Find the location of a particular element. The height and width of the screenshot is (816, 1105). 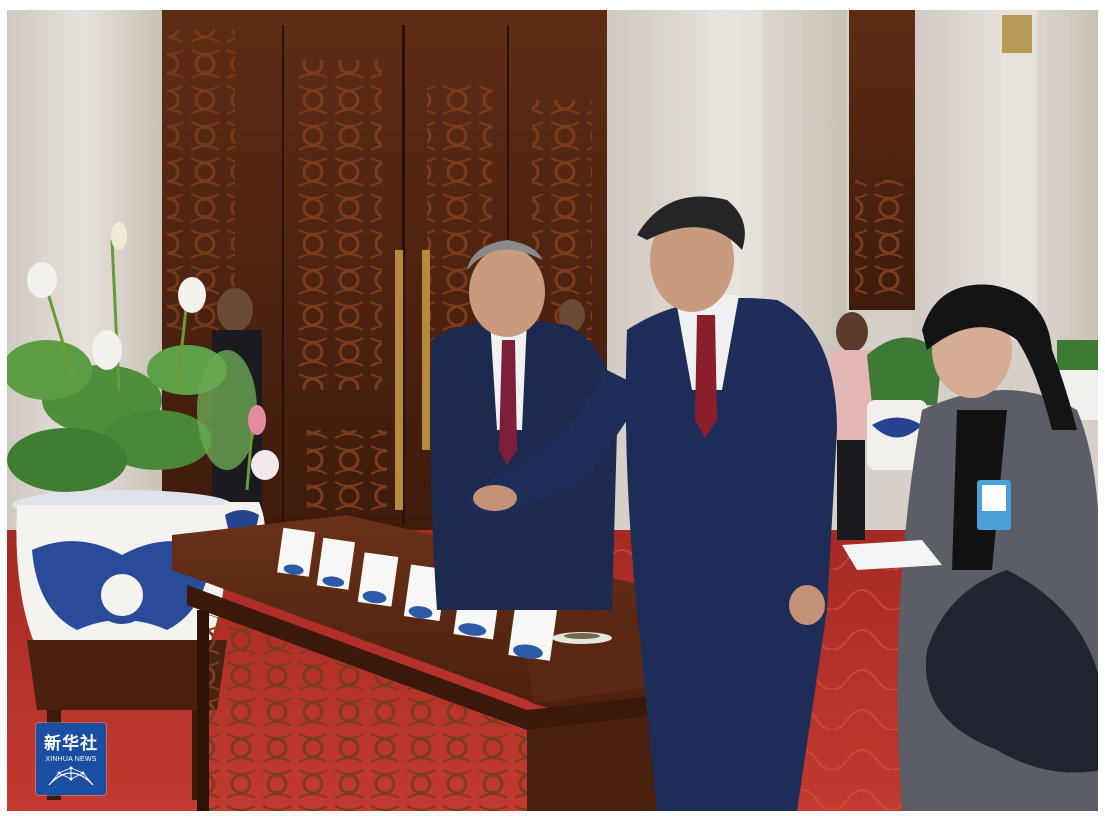

person-right is located at coordinates (970, 547).